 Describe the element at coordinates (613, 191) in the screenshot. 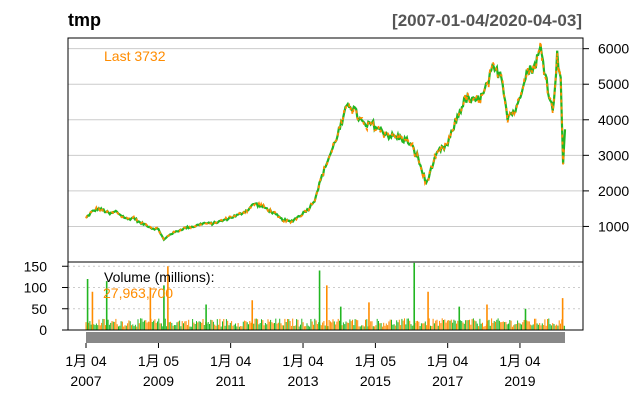

I see `price-tick-label: 2000` at that location.